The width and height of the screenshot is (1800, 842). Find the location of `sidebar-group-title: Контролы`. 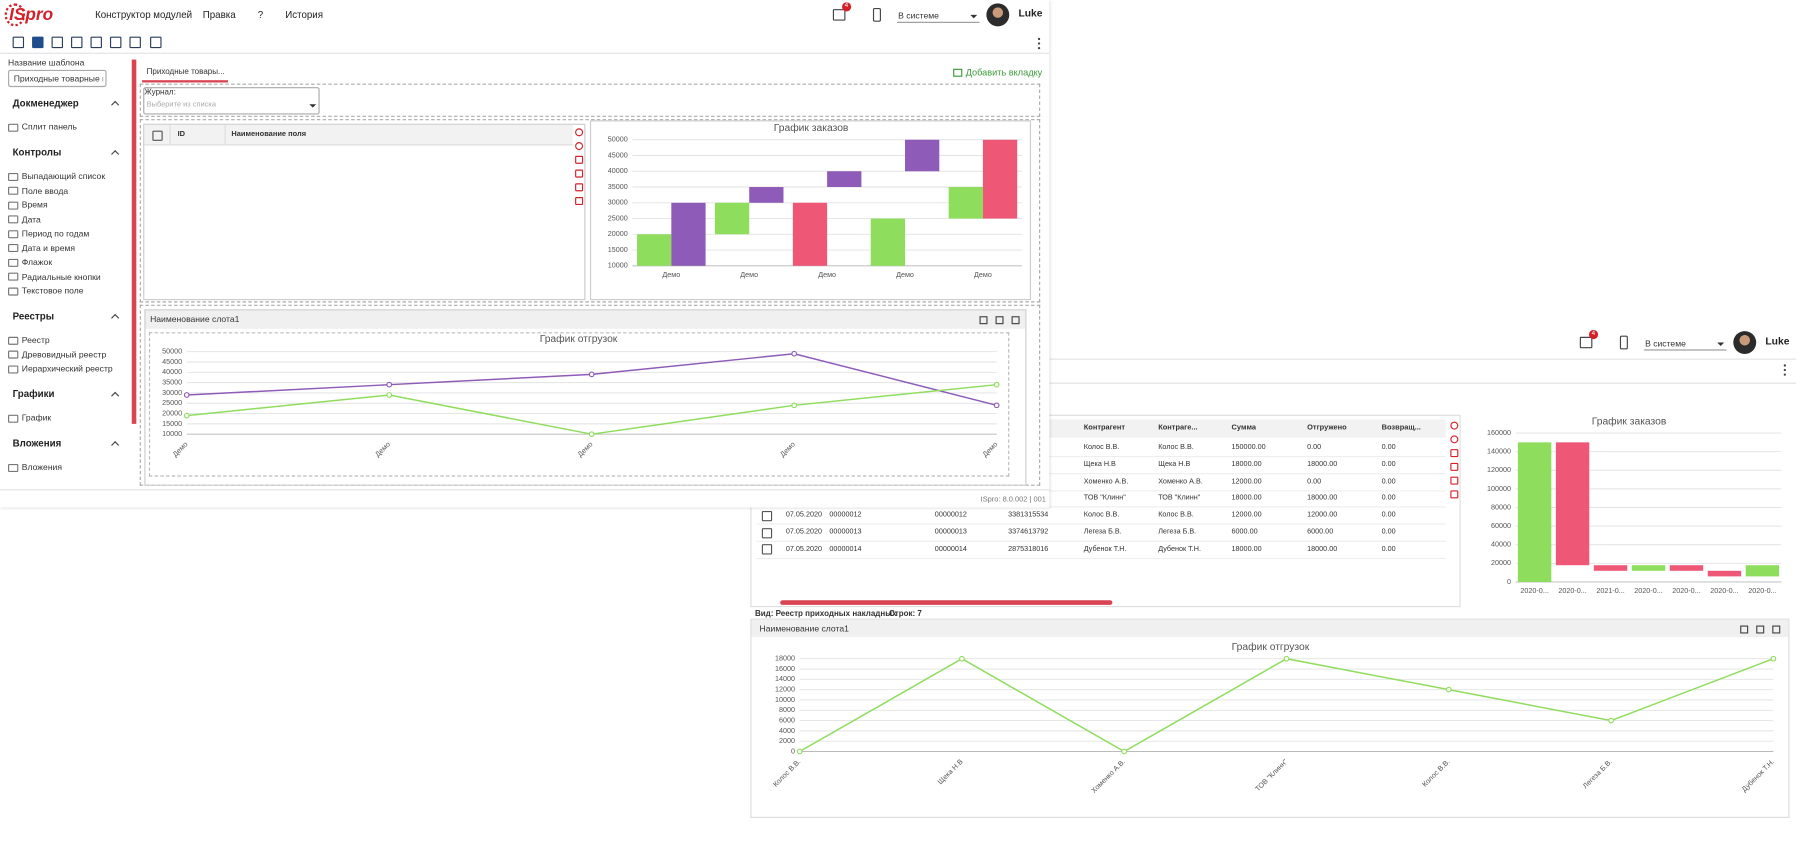

sidebar-group-title: Контролы is located at coordinates (37, 152).